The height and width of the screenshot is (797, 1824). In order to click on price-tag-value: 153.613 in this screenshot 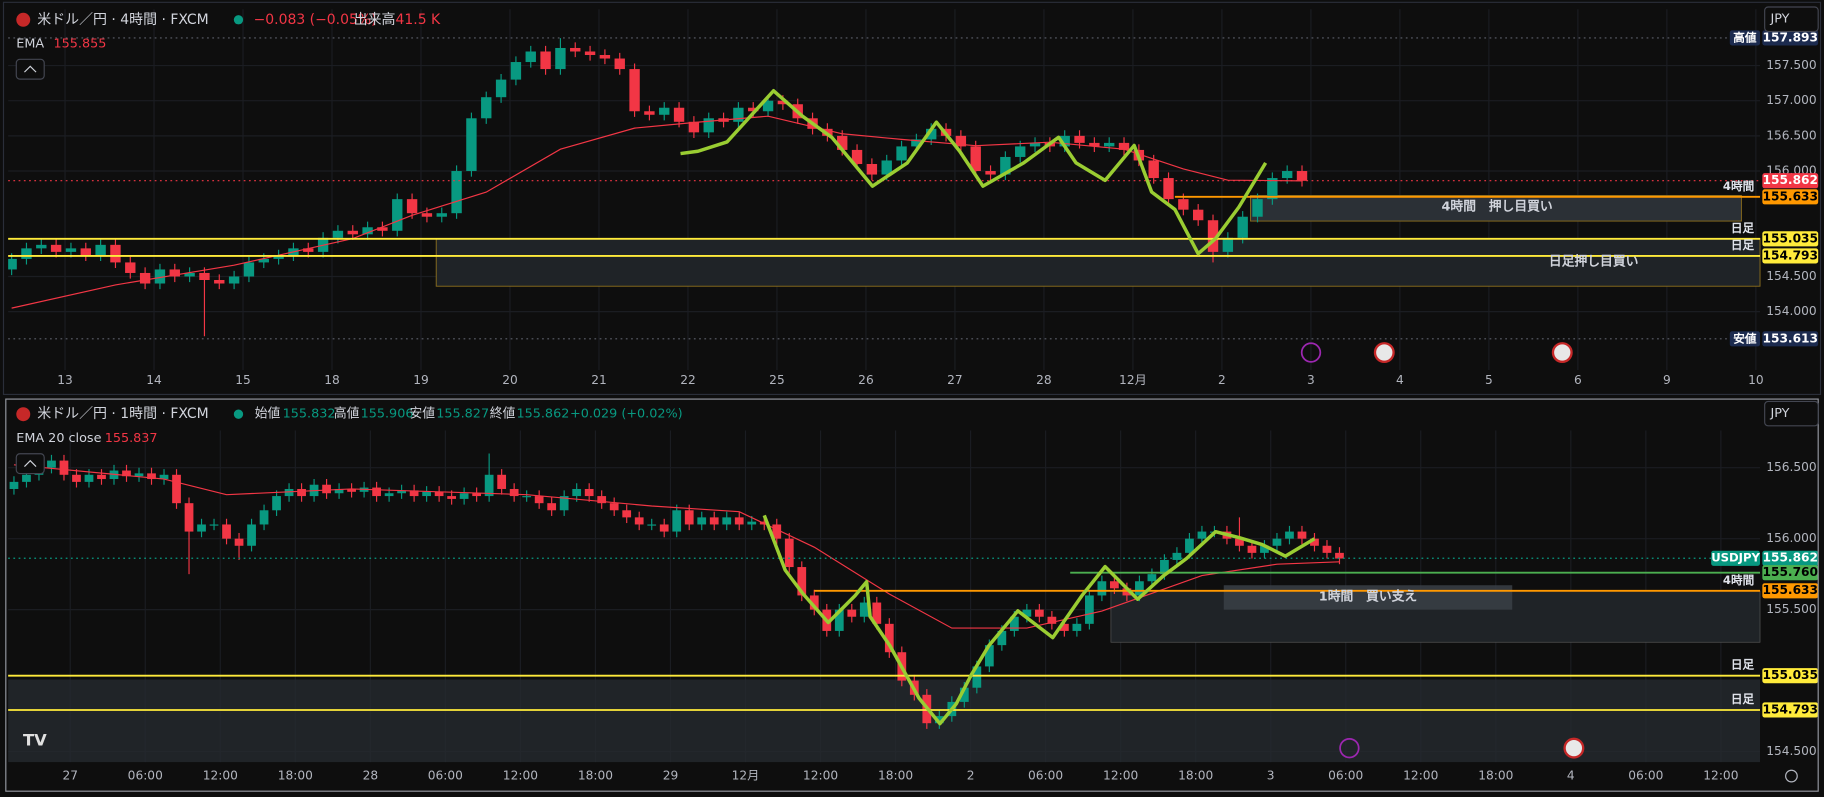, I will do `click(1790, 338)`.